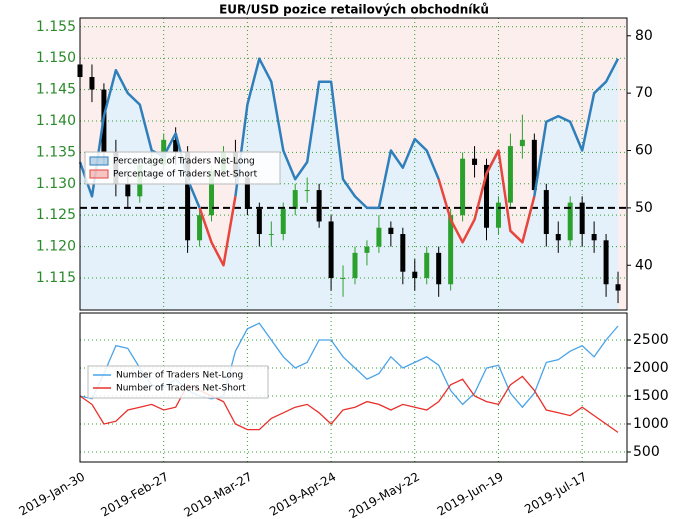 The image size is (680, 519). I want to click on y2-tick-label: 40, so click(644, 265).